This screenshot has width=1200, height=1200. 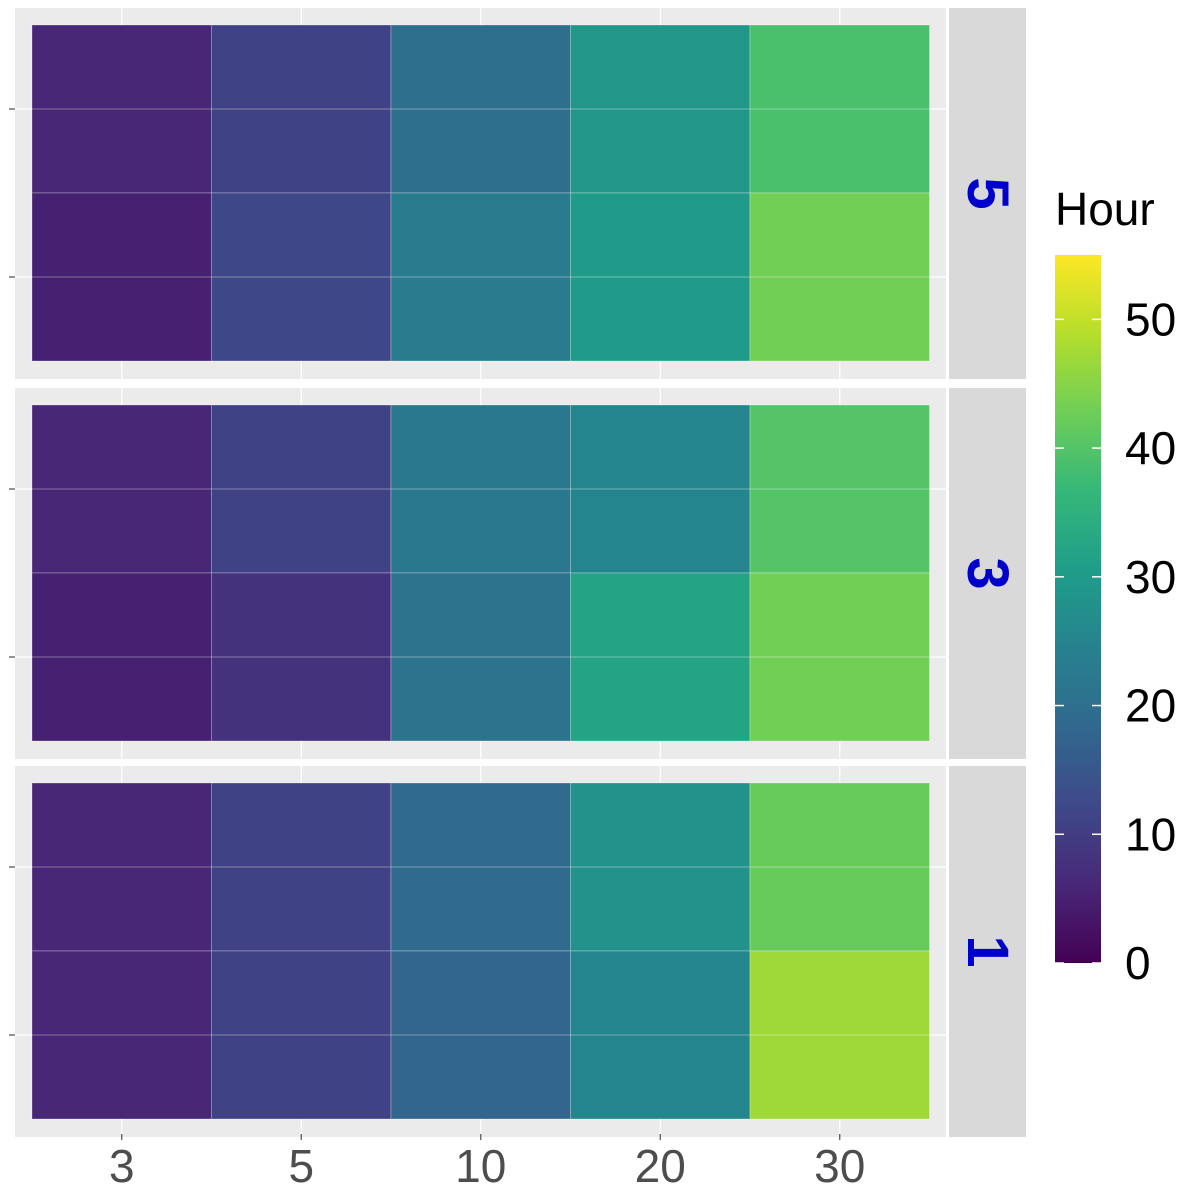 What do you see at coordinates (1150, 706) in the screenshot?
I see `legend-tick-label: 20` at bounding box center [1150, 706].